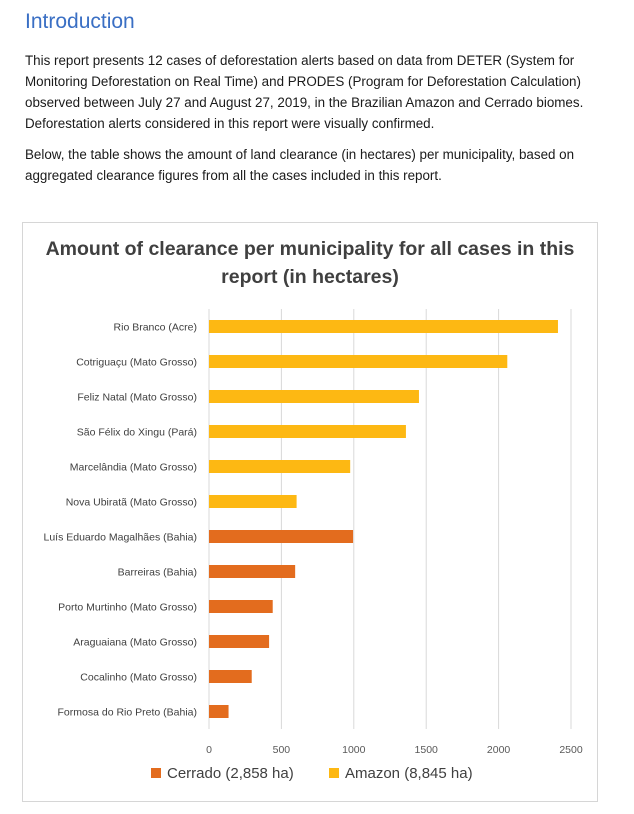 This screenshot has width=634, height=814. I want to click on category-label: Araguaiana (Mato Grosso), so click(135, 643).